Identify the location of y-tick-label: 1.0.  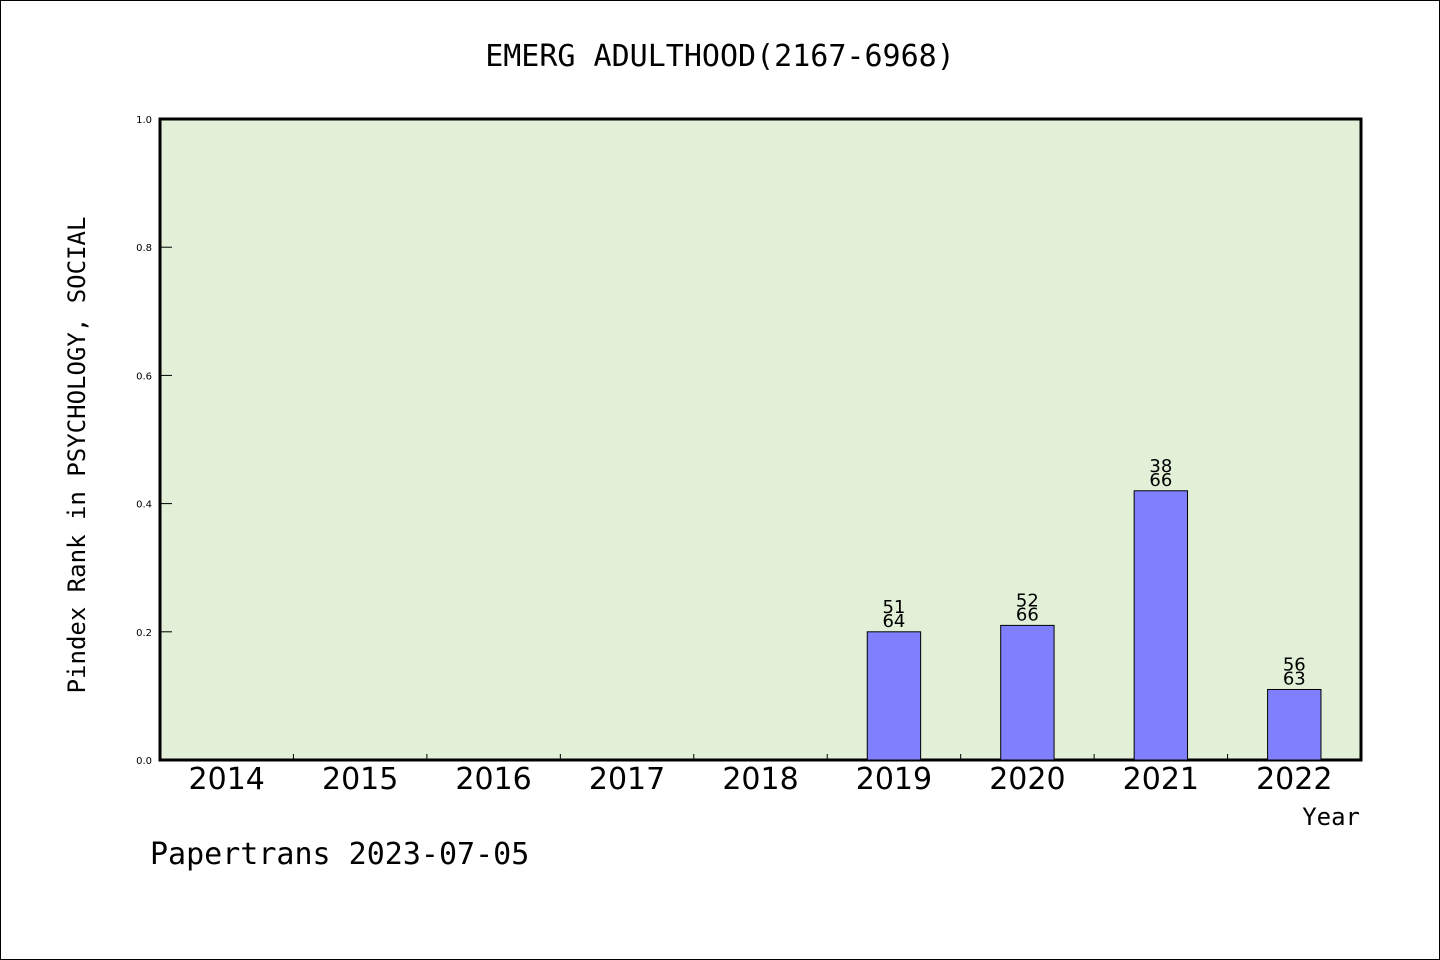
(144, 120).